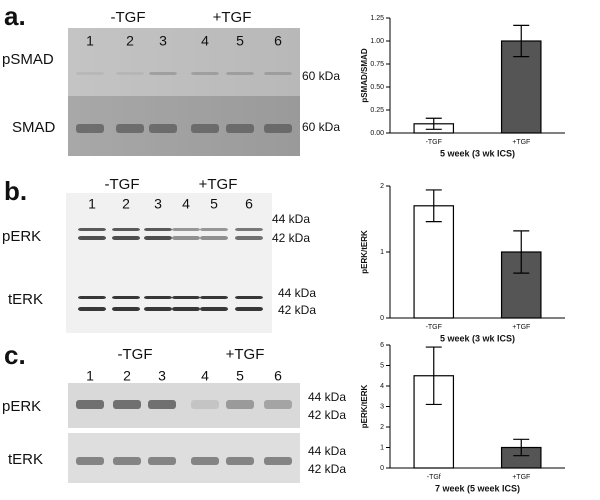  Describe the element at coordinates (434, 262) in the screenshot. I see `bar` at that location.